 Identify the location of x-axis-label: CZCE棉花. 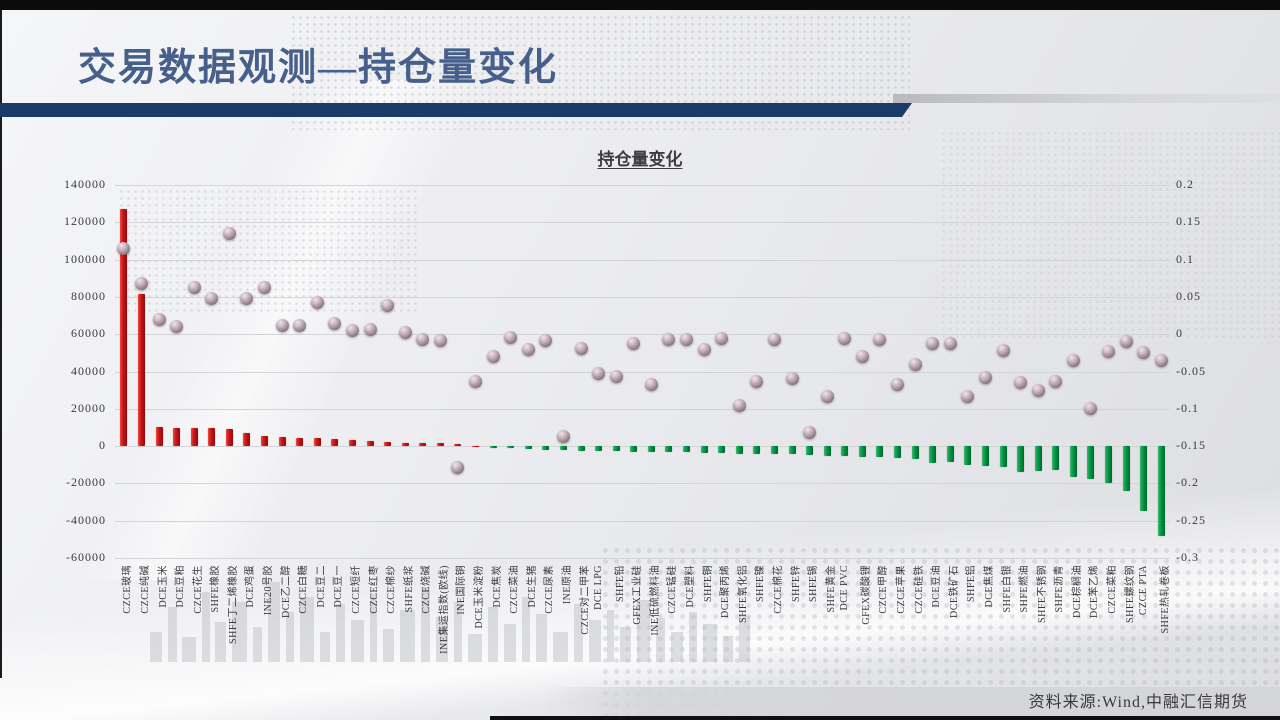
(778, 589).